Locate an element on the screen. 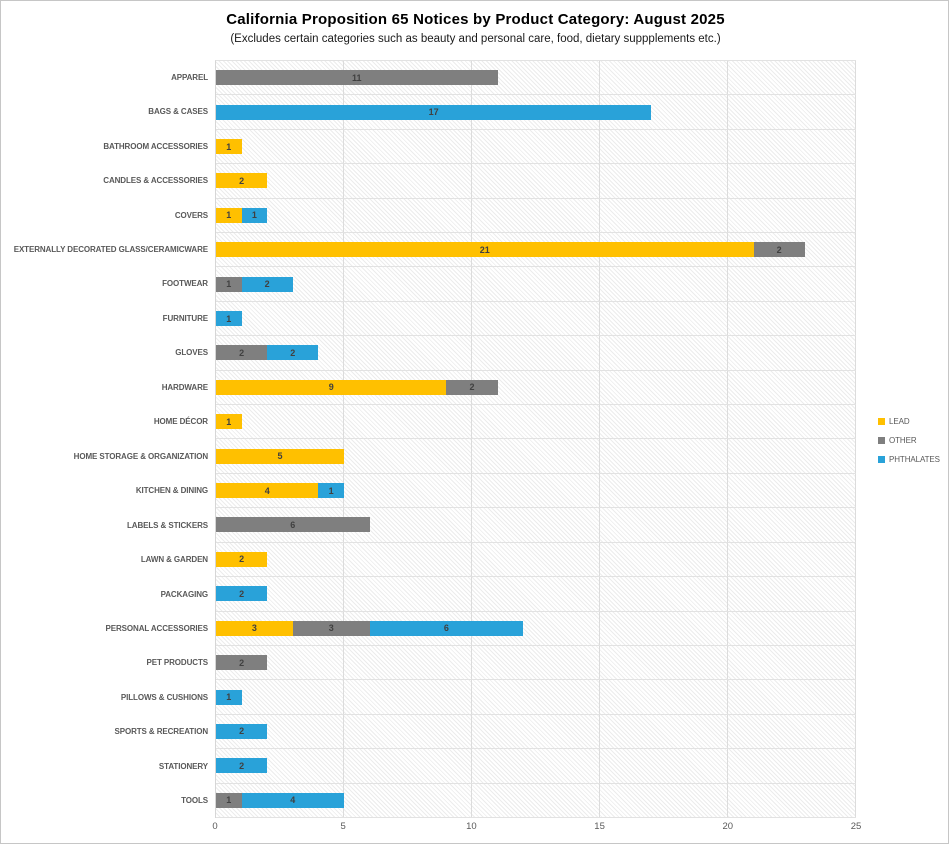  category-label: CANDLES & ACCESSORIES is located at coordinates (155, 181).